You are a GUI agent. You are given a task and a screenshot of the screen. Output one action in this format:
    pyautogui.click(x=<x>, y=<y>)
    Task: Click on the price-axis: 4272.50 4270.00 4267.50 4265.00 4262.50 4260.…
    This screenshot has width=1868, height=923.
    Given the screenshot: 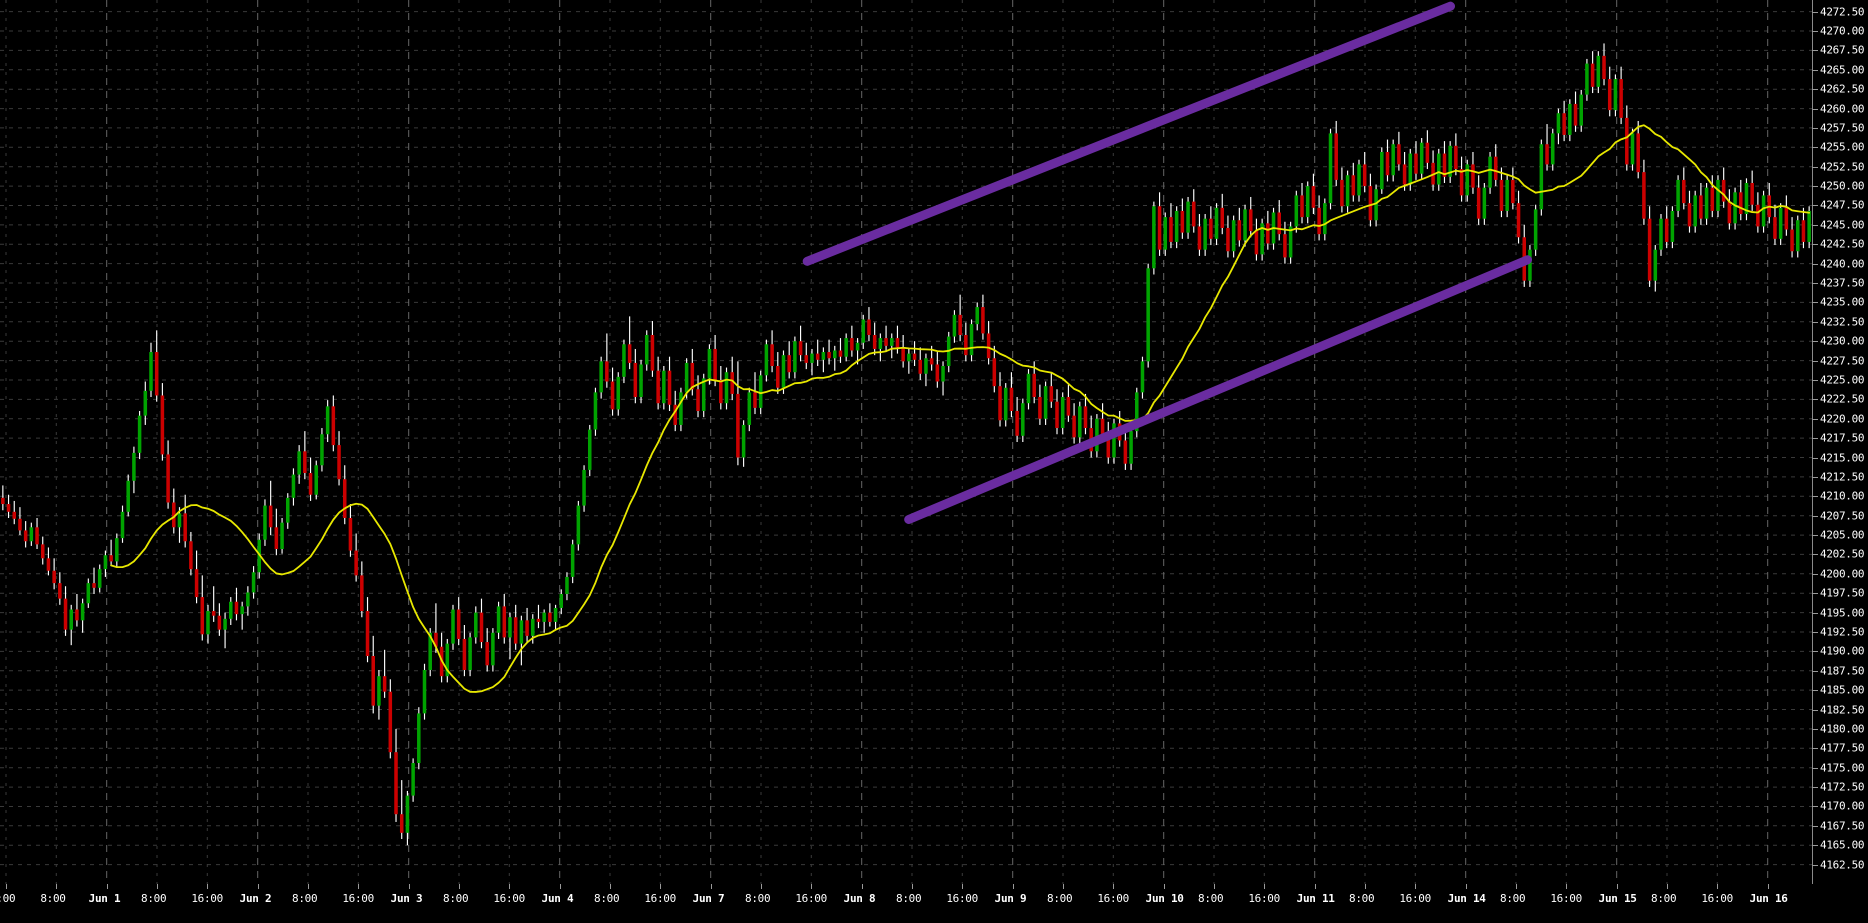 What is the action you would take?
    pyautogui.click(x=1840, y=442)
    